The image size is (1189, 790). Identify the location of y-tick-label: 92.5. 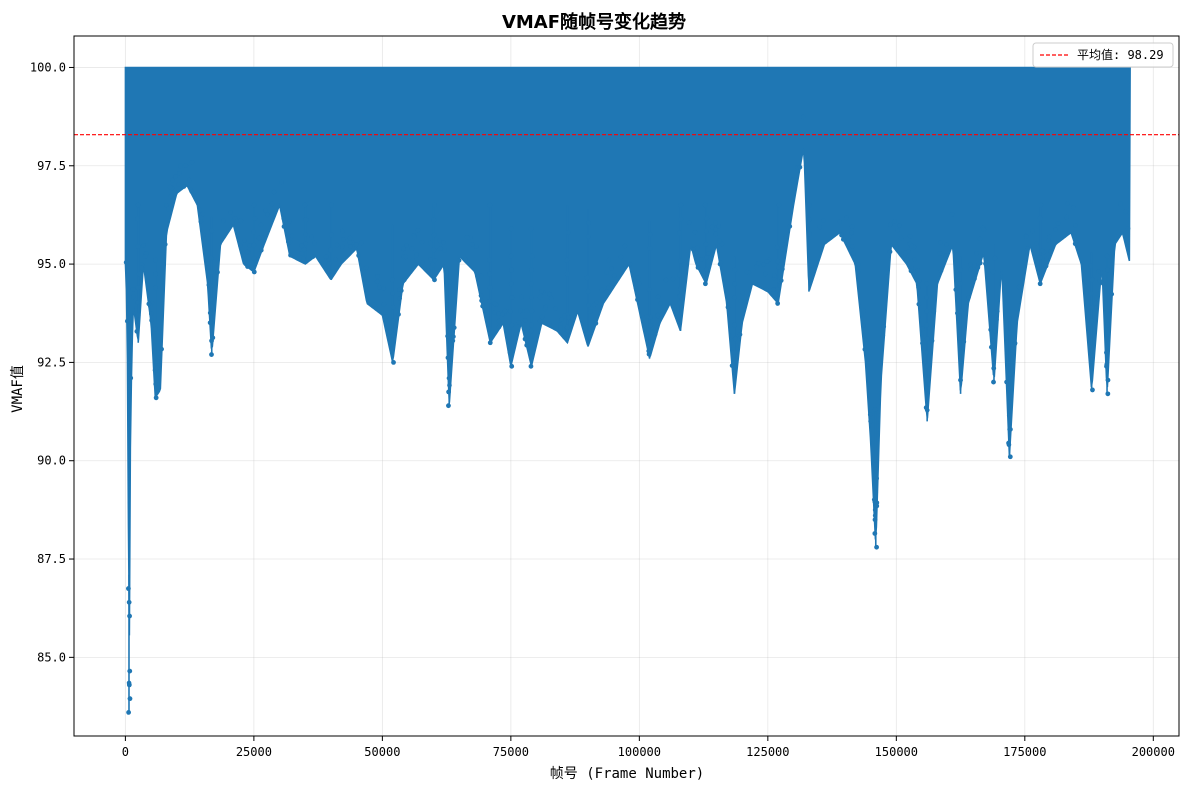
(51, 362).